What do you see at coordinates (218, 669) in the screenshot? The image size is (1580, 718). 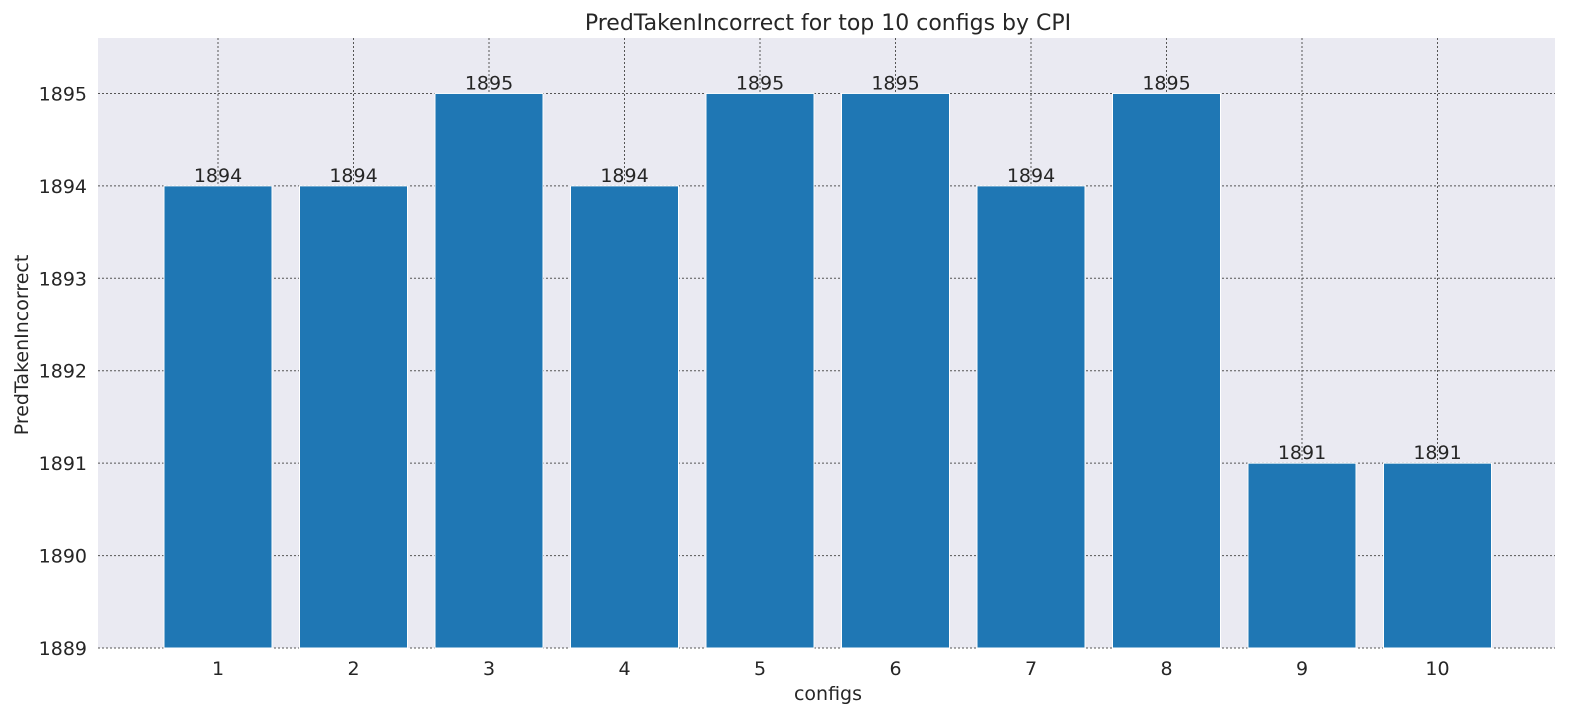 I see `x-tick-label: 1` at bounding box center [218, 669].